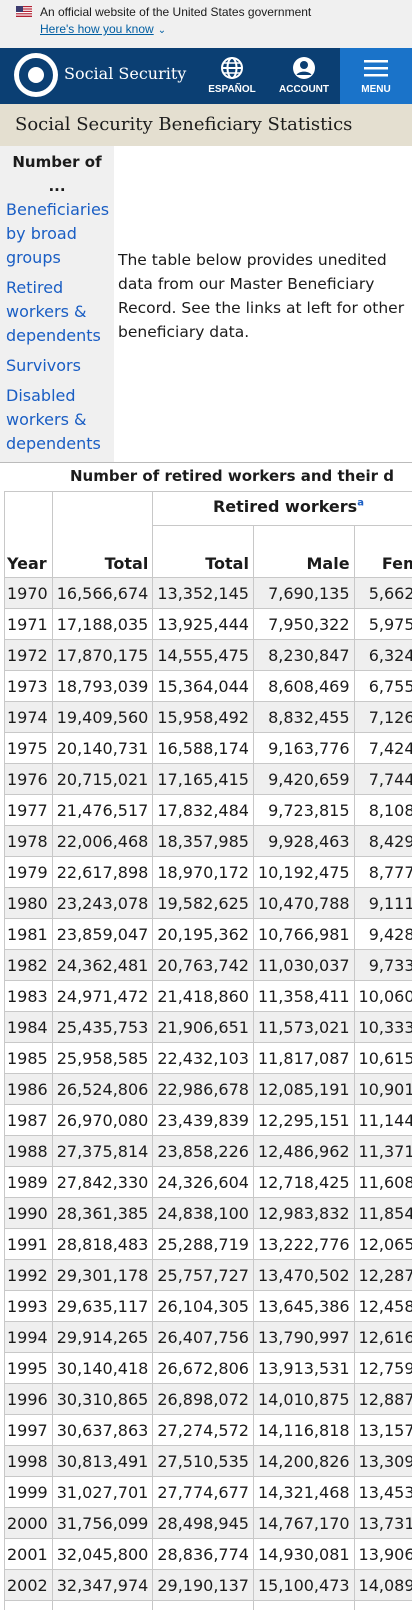  Describe the element at coordinates (203, 717) in the screenshot. I see `cell-rw-total: 15,958,492` at that location.